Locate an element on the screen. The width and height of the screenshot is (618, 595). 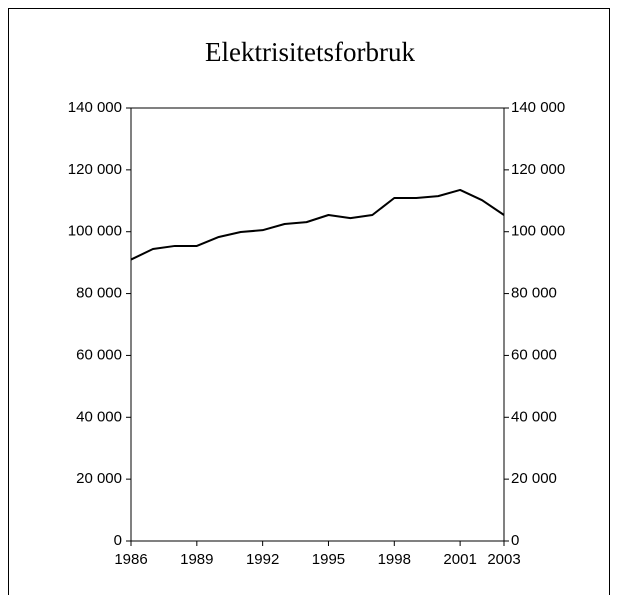
x-tick-label: 1998 is located at coordinates (394, 559).